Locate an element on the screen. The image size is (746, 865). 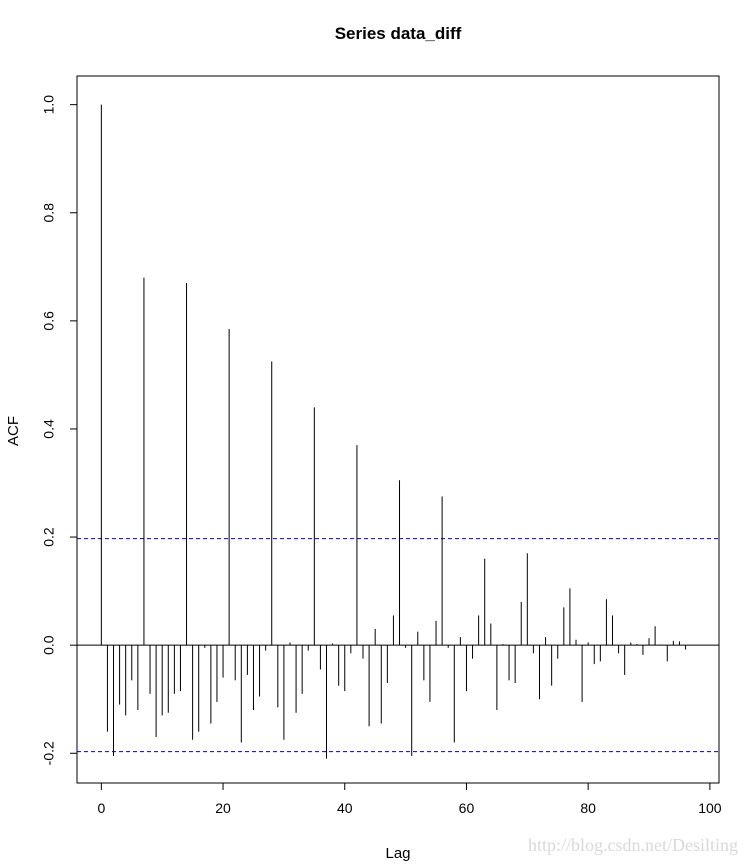
x-tick-label: 0 is located at coordinates (101, 808).